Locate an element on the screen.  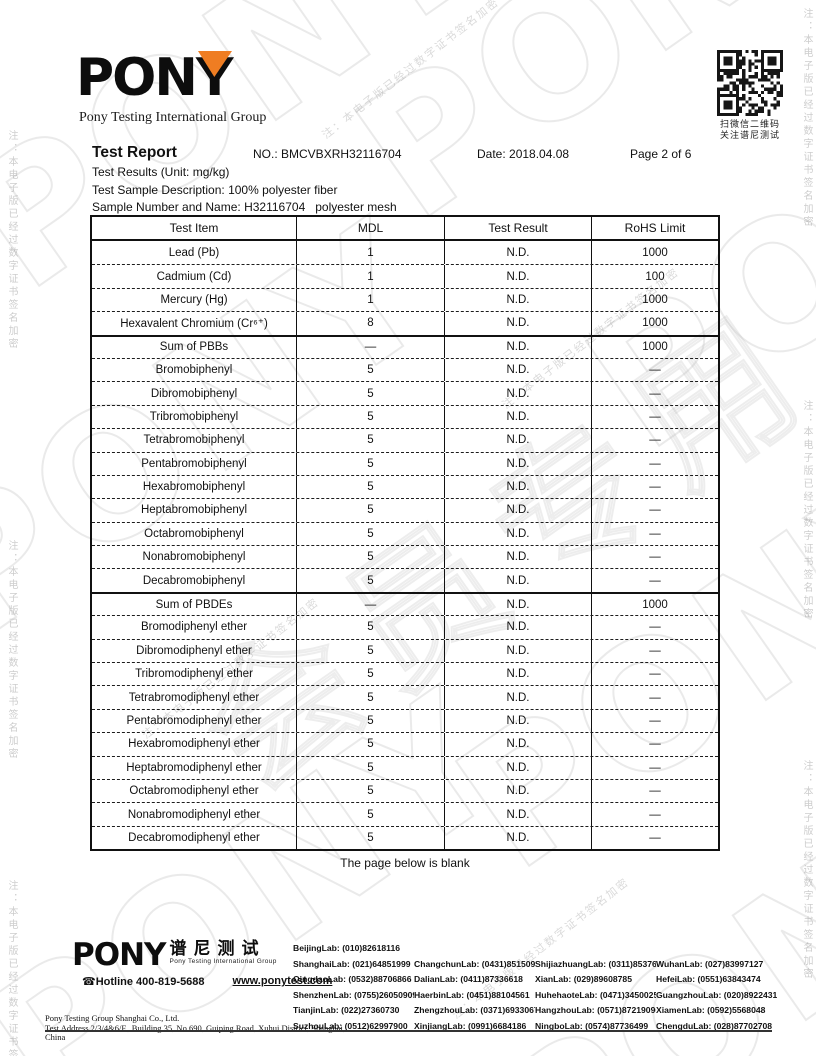
logo-orange-square-icon is located at coordinates (130, 77).